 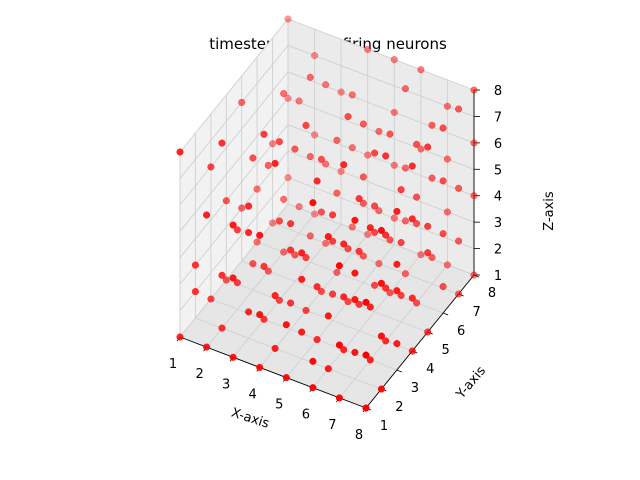 I want to click on x-tick-label: 8, so click(x=359, y=435).